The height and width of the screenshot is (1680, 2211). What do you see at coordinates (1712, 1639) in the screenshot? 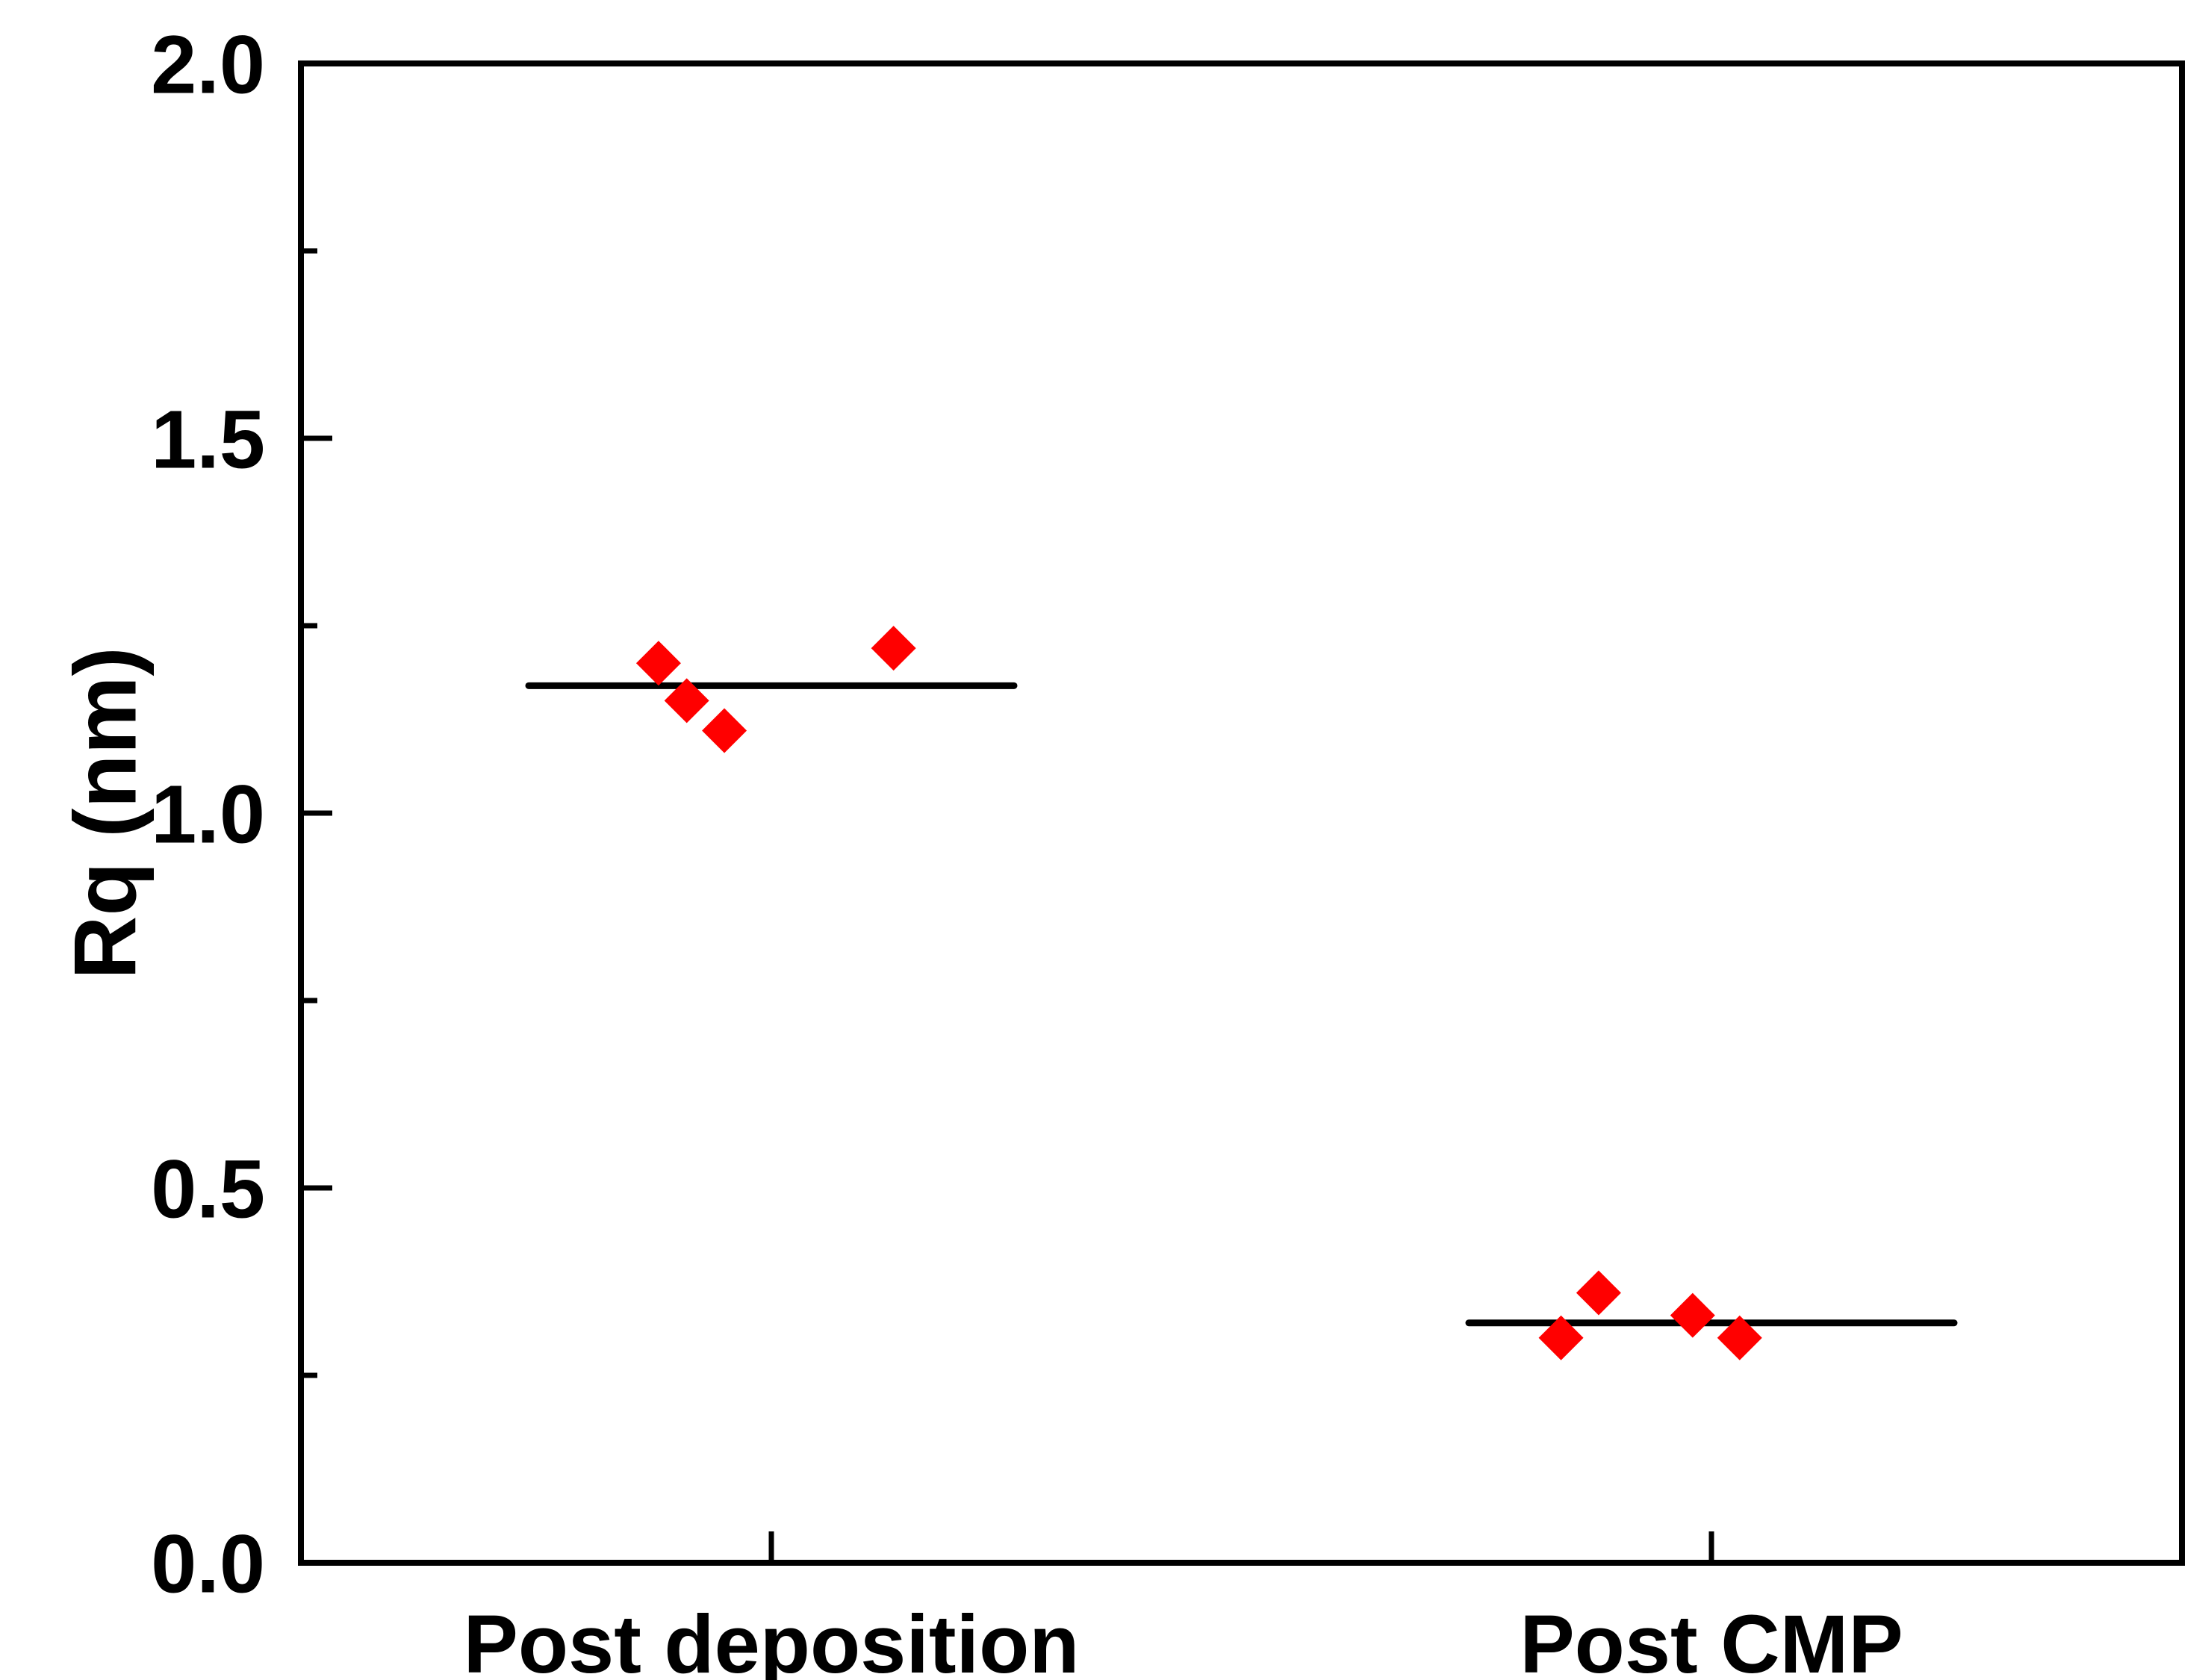
I see `x-category-label: Post CMP` at bounding box center [1712, 1639].